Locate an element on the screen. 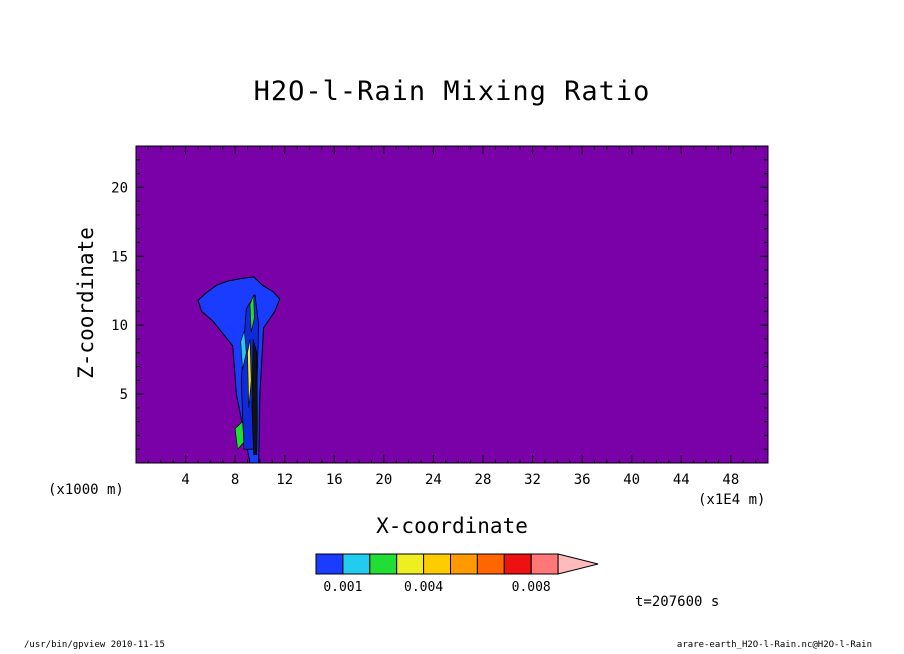 The width and height of the screenshot is (904, 654). rain-contour-core is located at coordinates (254, 397).